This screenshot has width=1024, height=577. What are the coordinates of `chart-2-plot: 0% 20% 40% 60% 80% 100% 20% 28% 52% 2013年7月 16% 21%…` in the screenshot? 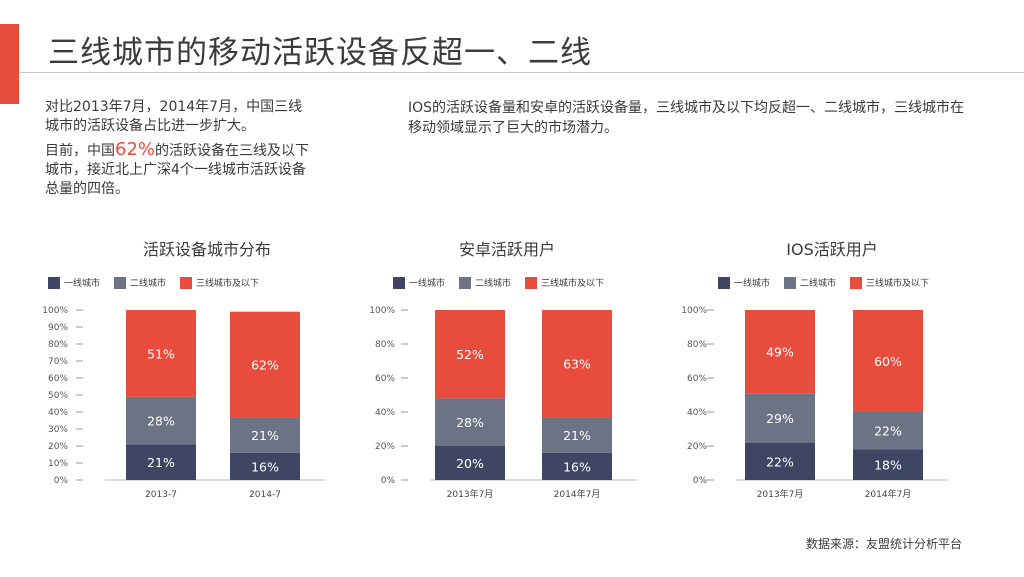 It's located at (503, 403).